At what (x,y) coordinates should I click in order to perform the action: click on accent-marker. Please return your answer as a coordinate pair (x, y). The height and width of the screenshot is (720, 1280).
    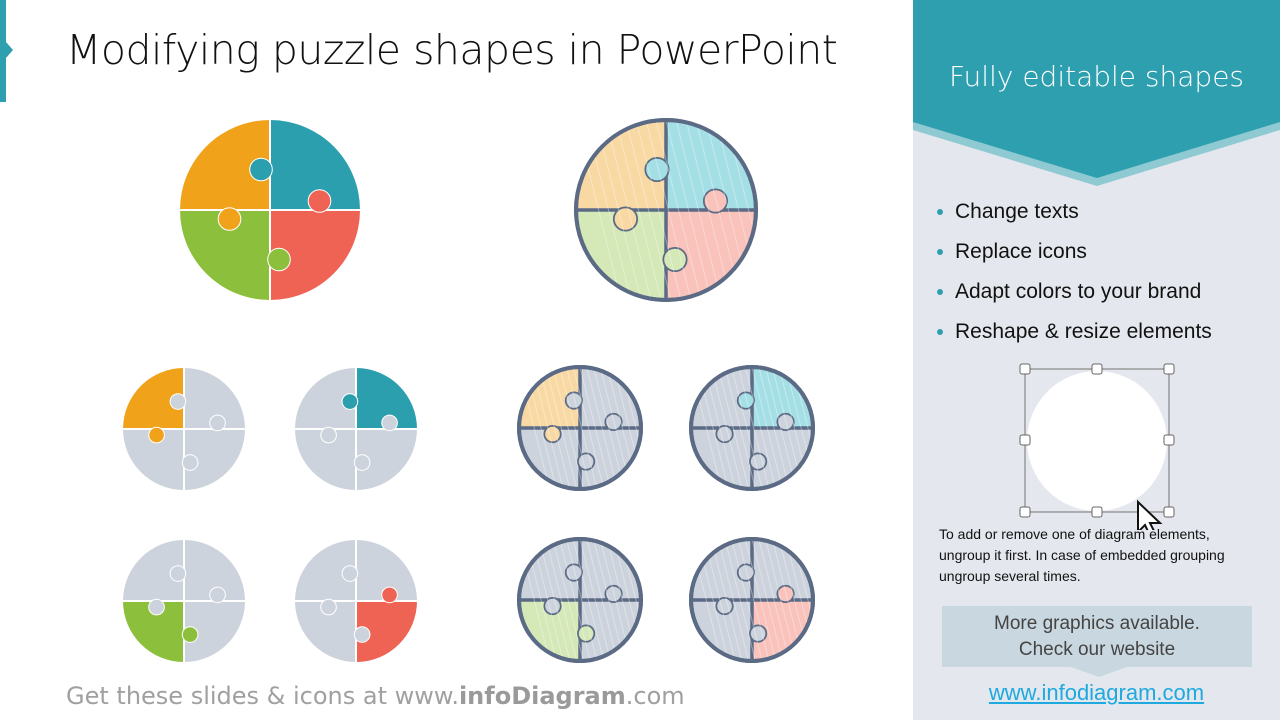
    Looking at the image, I should click on (9, 50).